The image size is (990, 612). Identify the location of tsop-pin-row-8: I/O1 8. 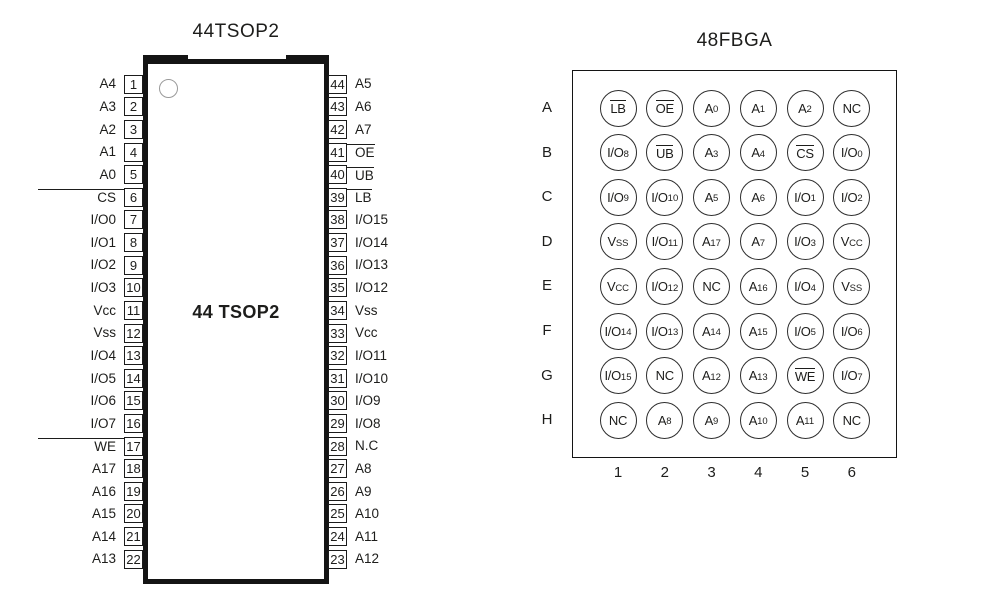
(90, 243).